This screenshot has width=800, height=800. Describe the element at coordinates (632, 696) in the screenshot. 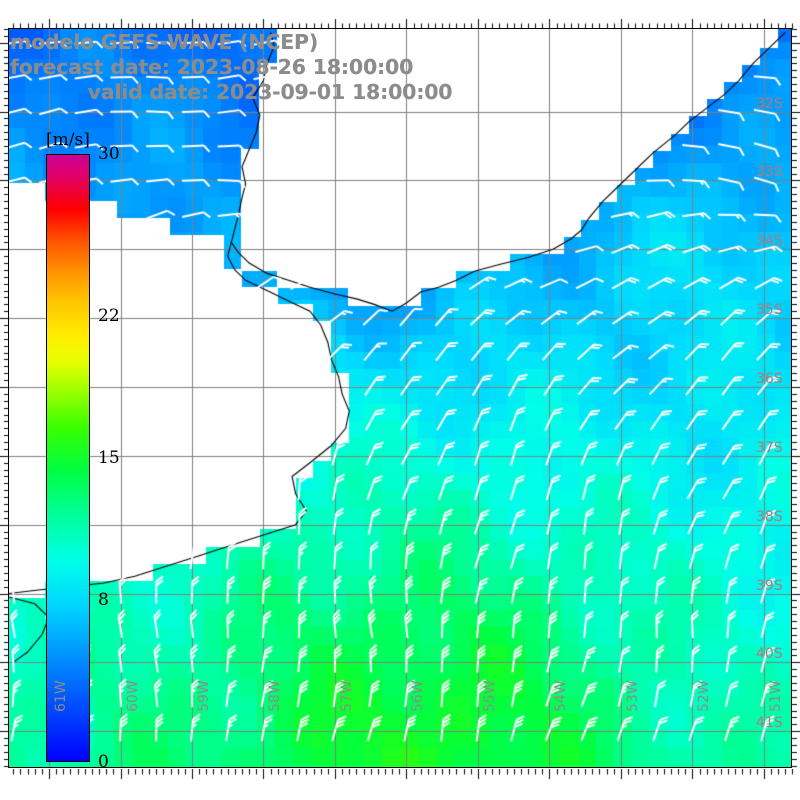

I see `lon-label-53W: 53W` at that location.